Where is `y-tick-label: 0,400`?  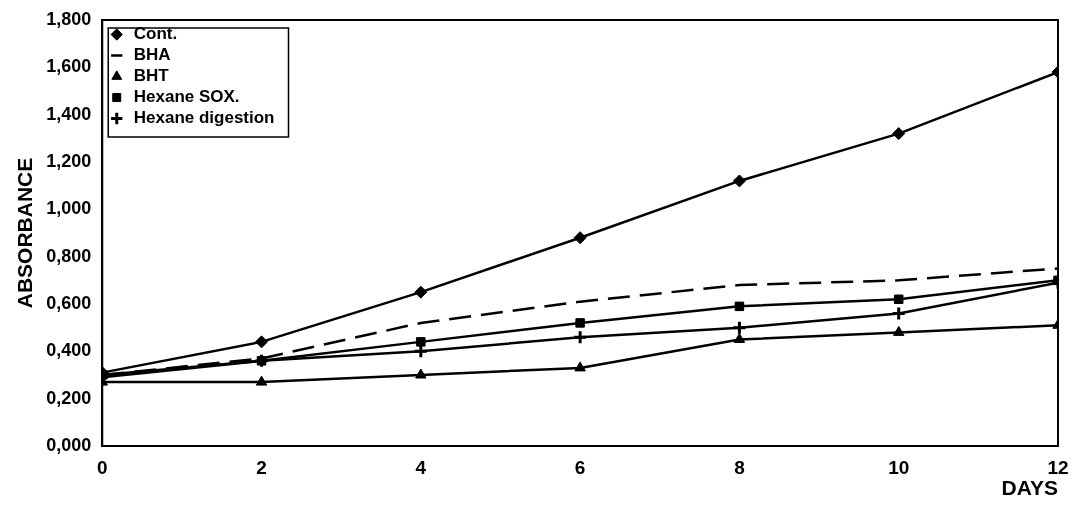 y-tick-label: 0,400 is located at coordinates (69, 350).